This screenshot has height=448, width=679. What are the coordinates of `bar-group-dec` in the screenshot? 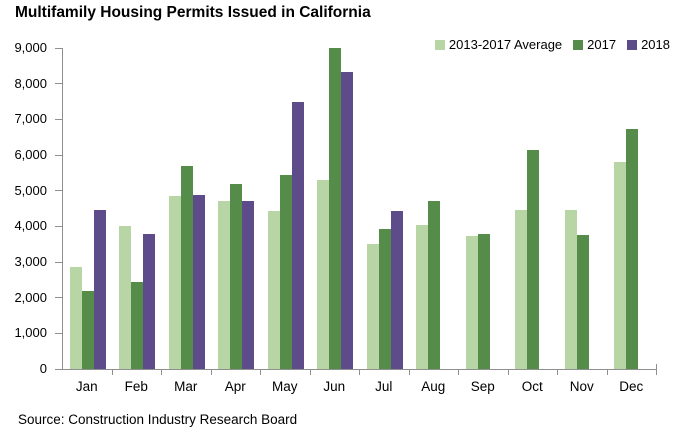 It's located at (633, 208).